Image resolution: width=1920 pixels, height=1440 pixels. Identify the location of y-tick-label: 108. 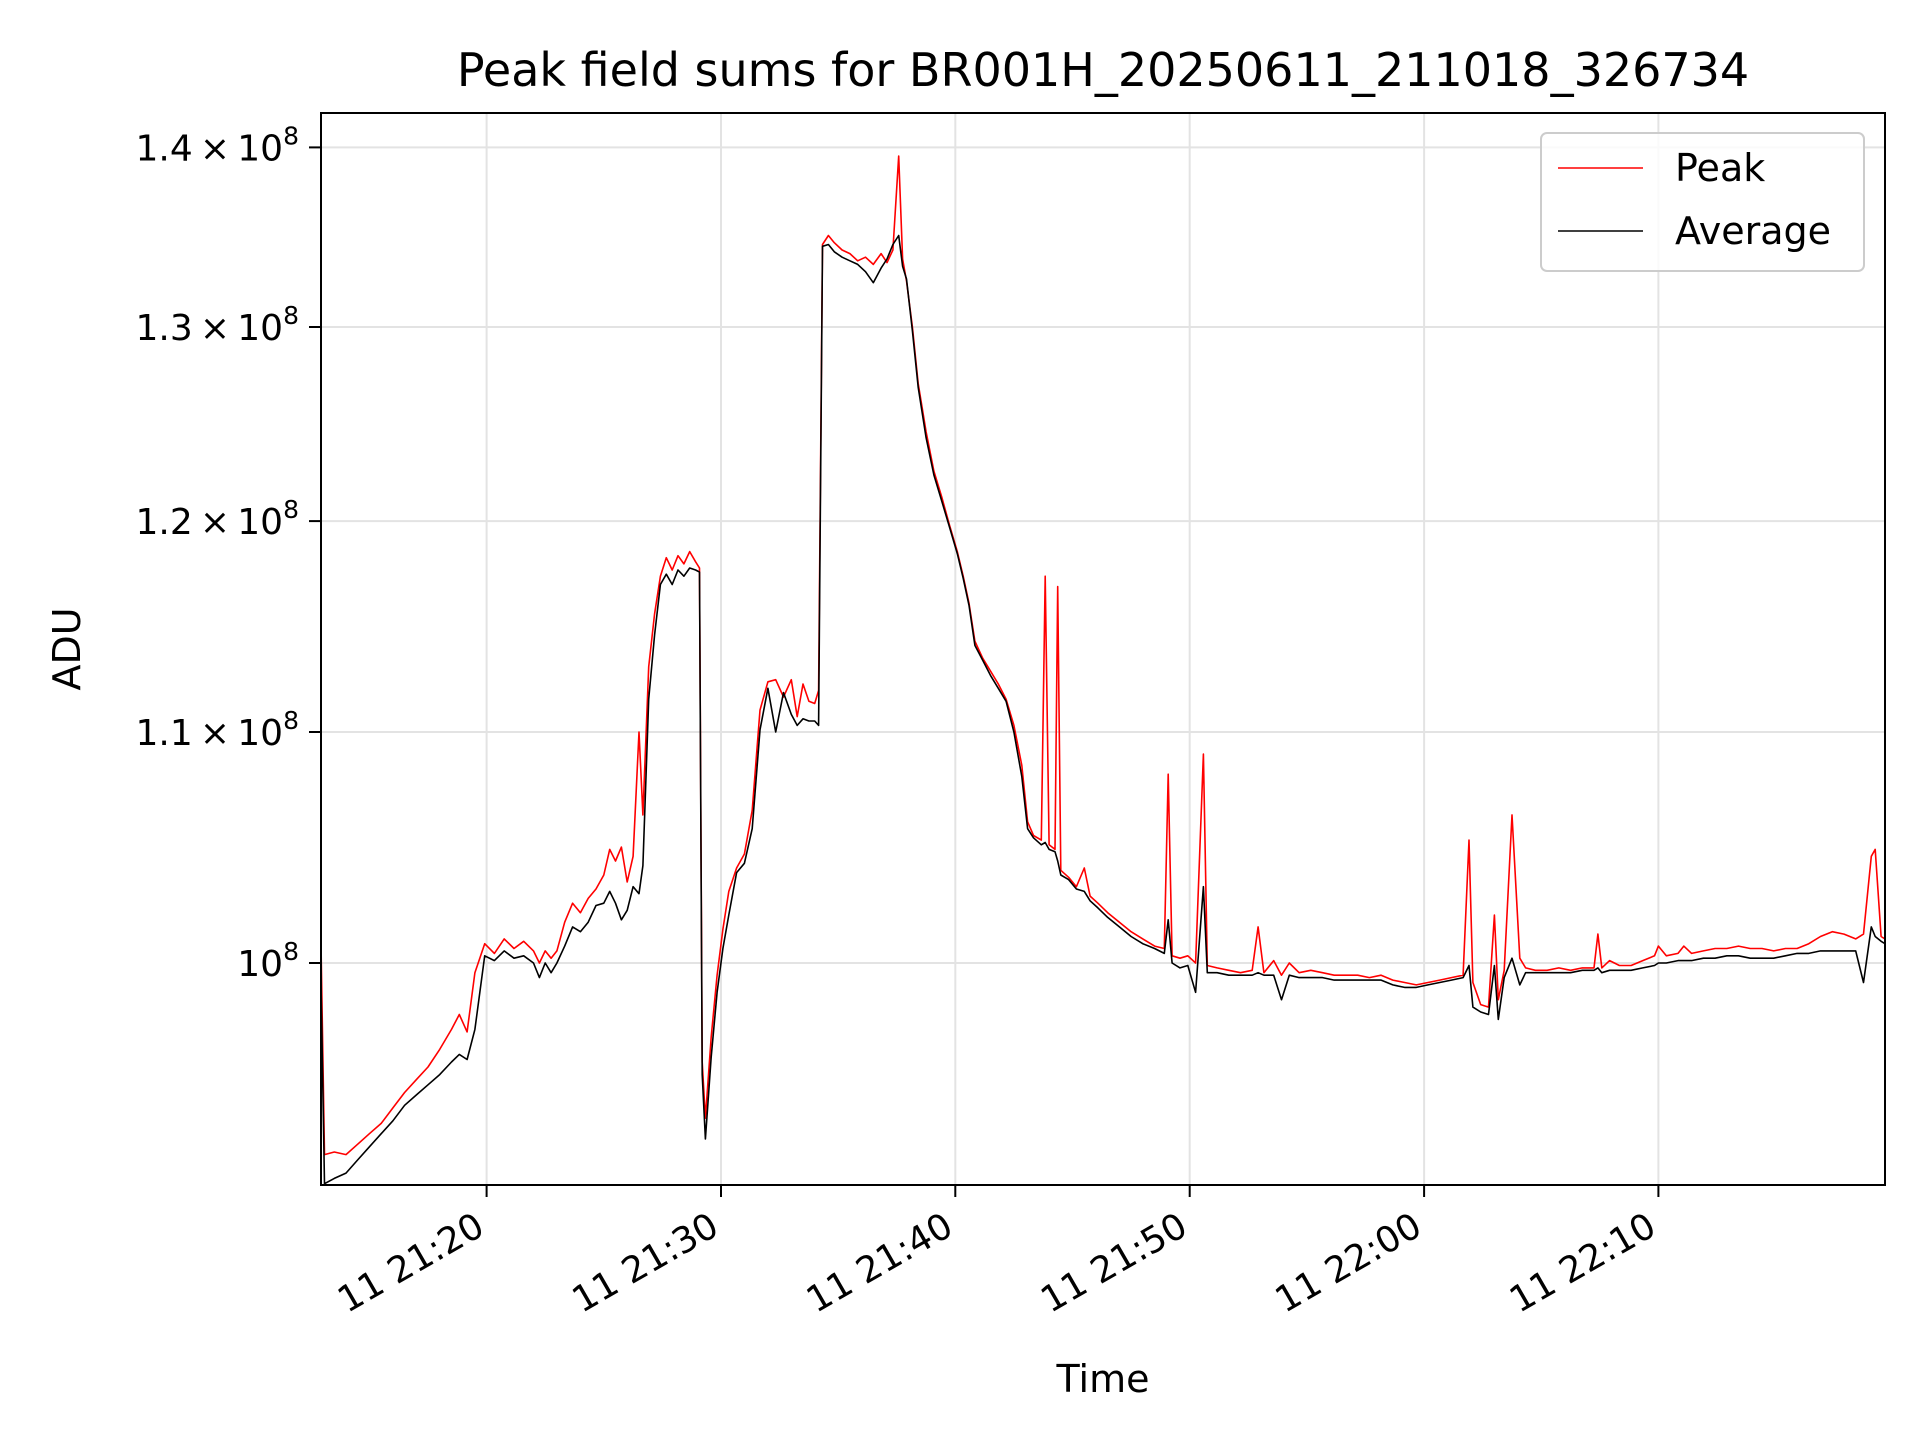
(268, 961).